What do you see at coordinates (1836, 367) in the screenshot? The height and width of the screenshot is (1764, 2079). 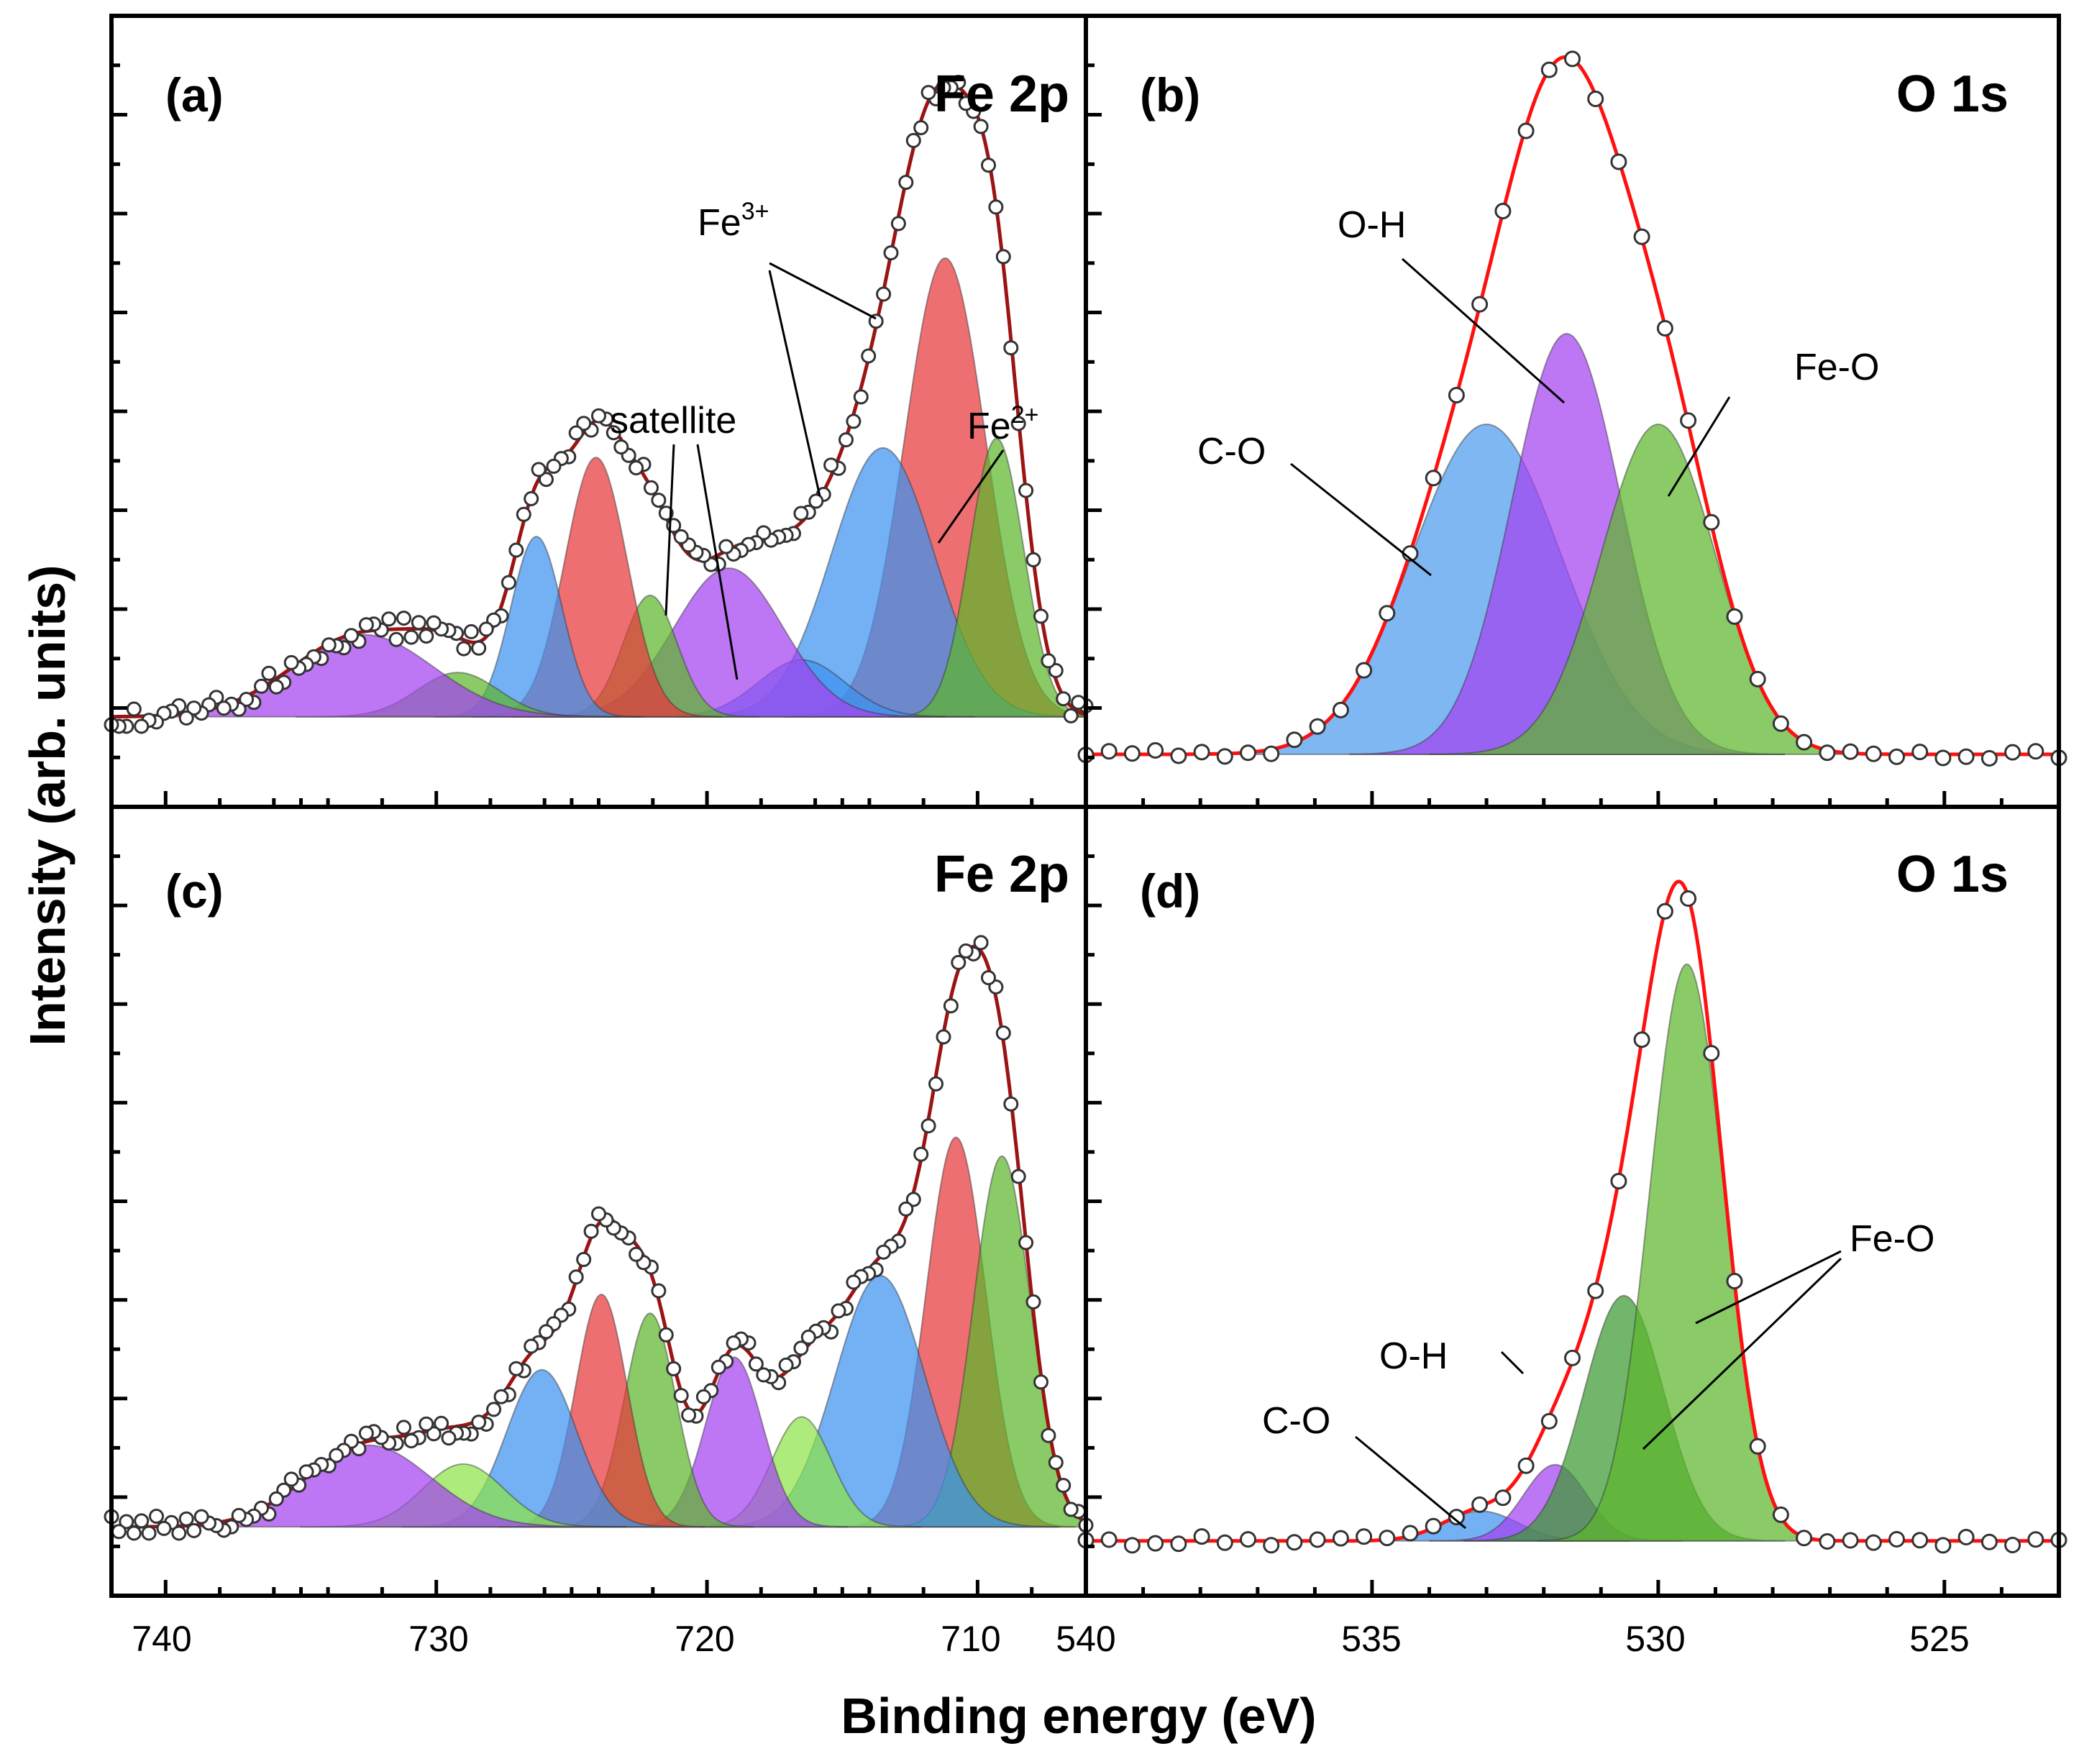 I see `label-b-feo: Fe-O` at bounding box center [1836, 367].